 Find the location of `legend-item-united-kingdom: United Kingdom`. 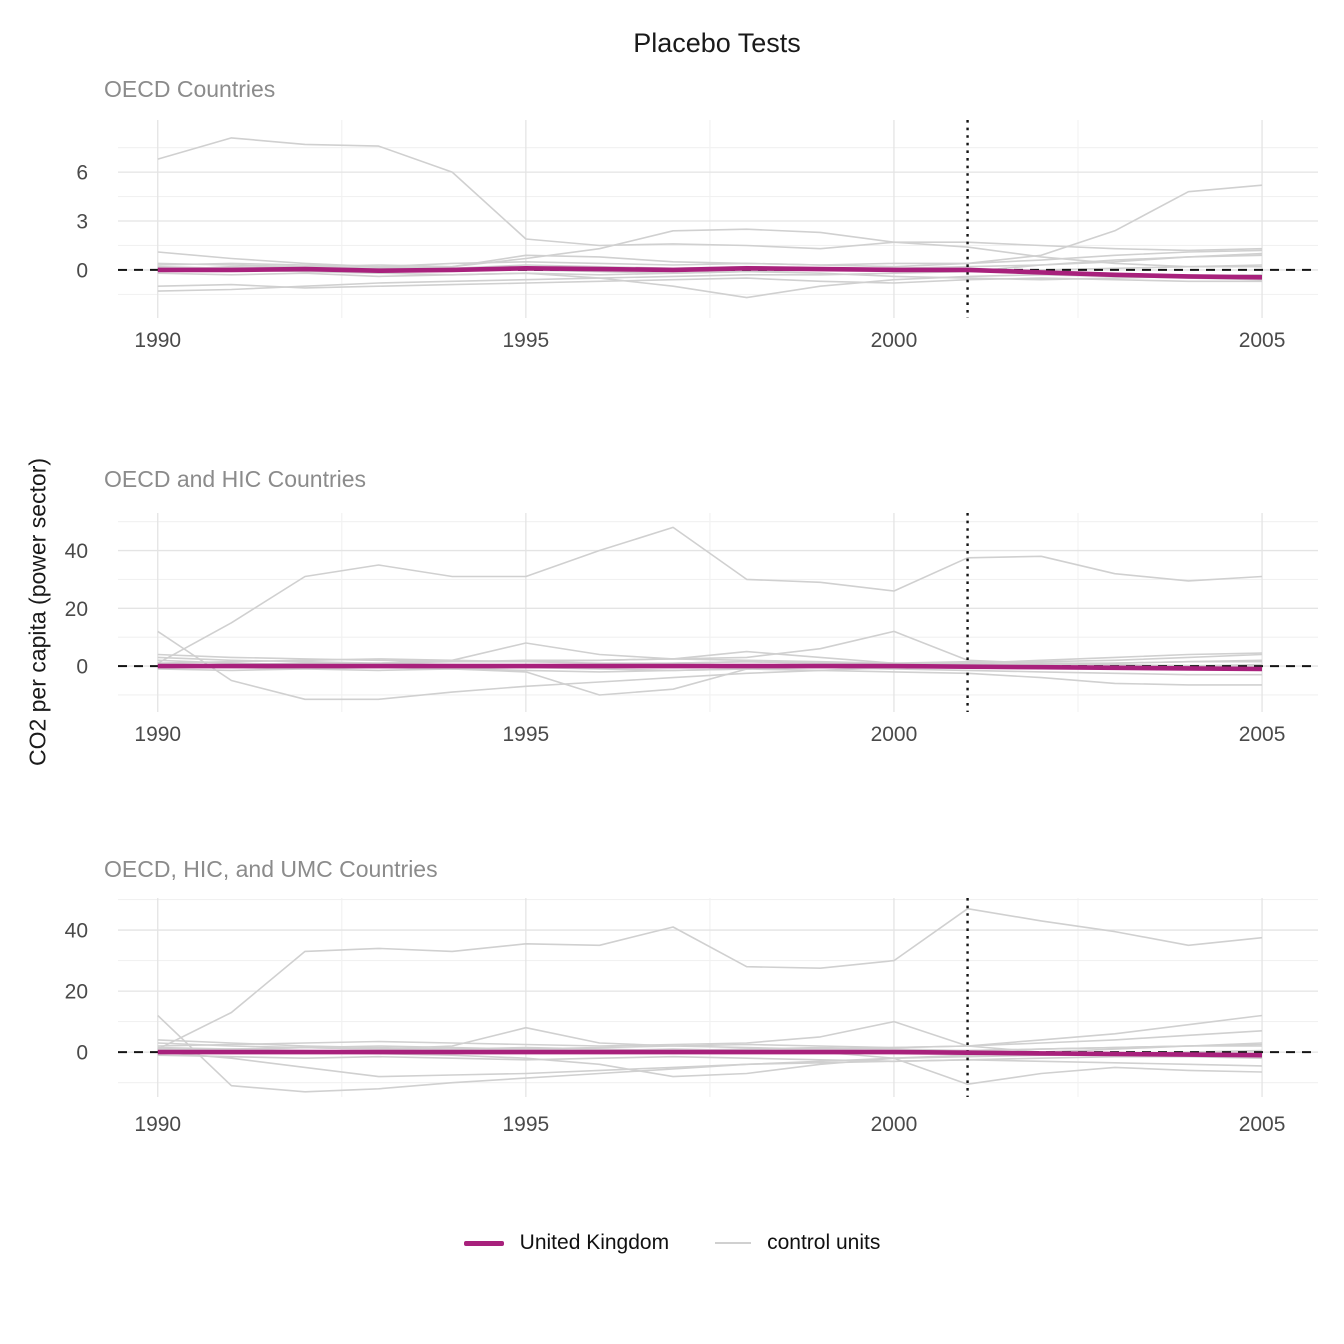

legend-item-united-kingdom: United Kingdom is located at coordinates (566, 1243).